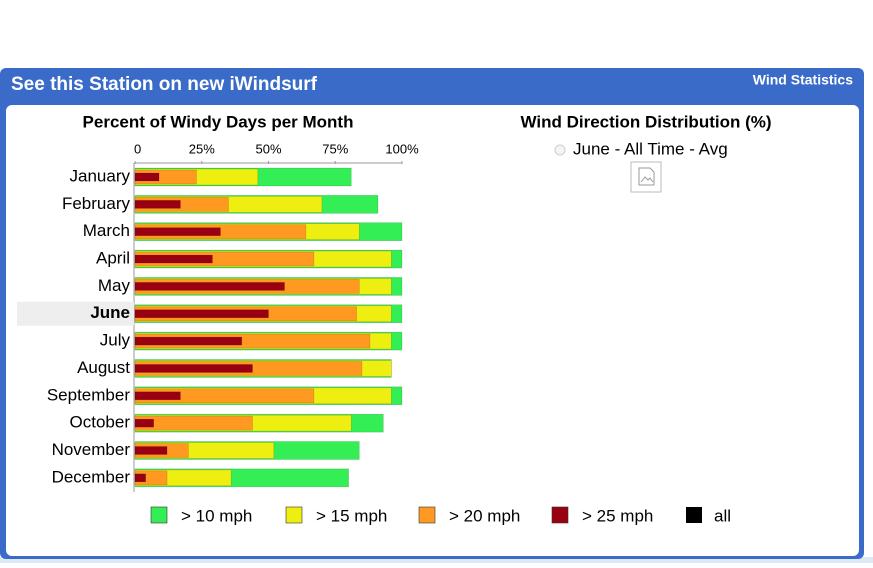 This screenshot has width=873, height=568. I want to click on y-tick-label: March, so click(106, 230).